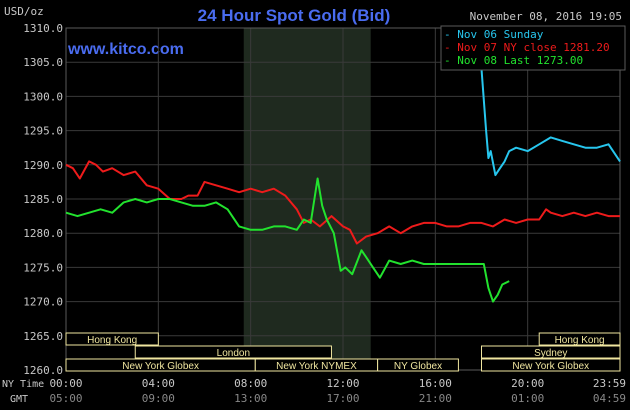 The width and height of the screenshot is (630, 410). What do you see at coordinates (23, 384) in the screenshot?
I see `x-row-label-ny: NY Time` at bounding box center [23, 384].